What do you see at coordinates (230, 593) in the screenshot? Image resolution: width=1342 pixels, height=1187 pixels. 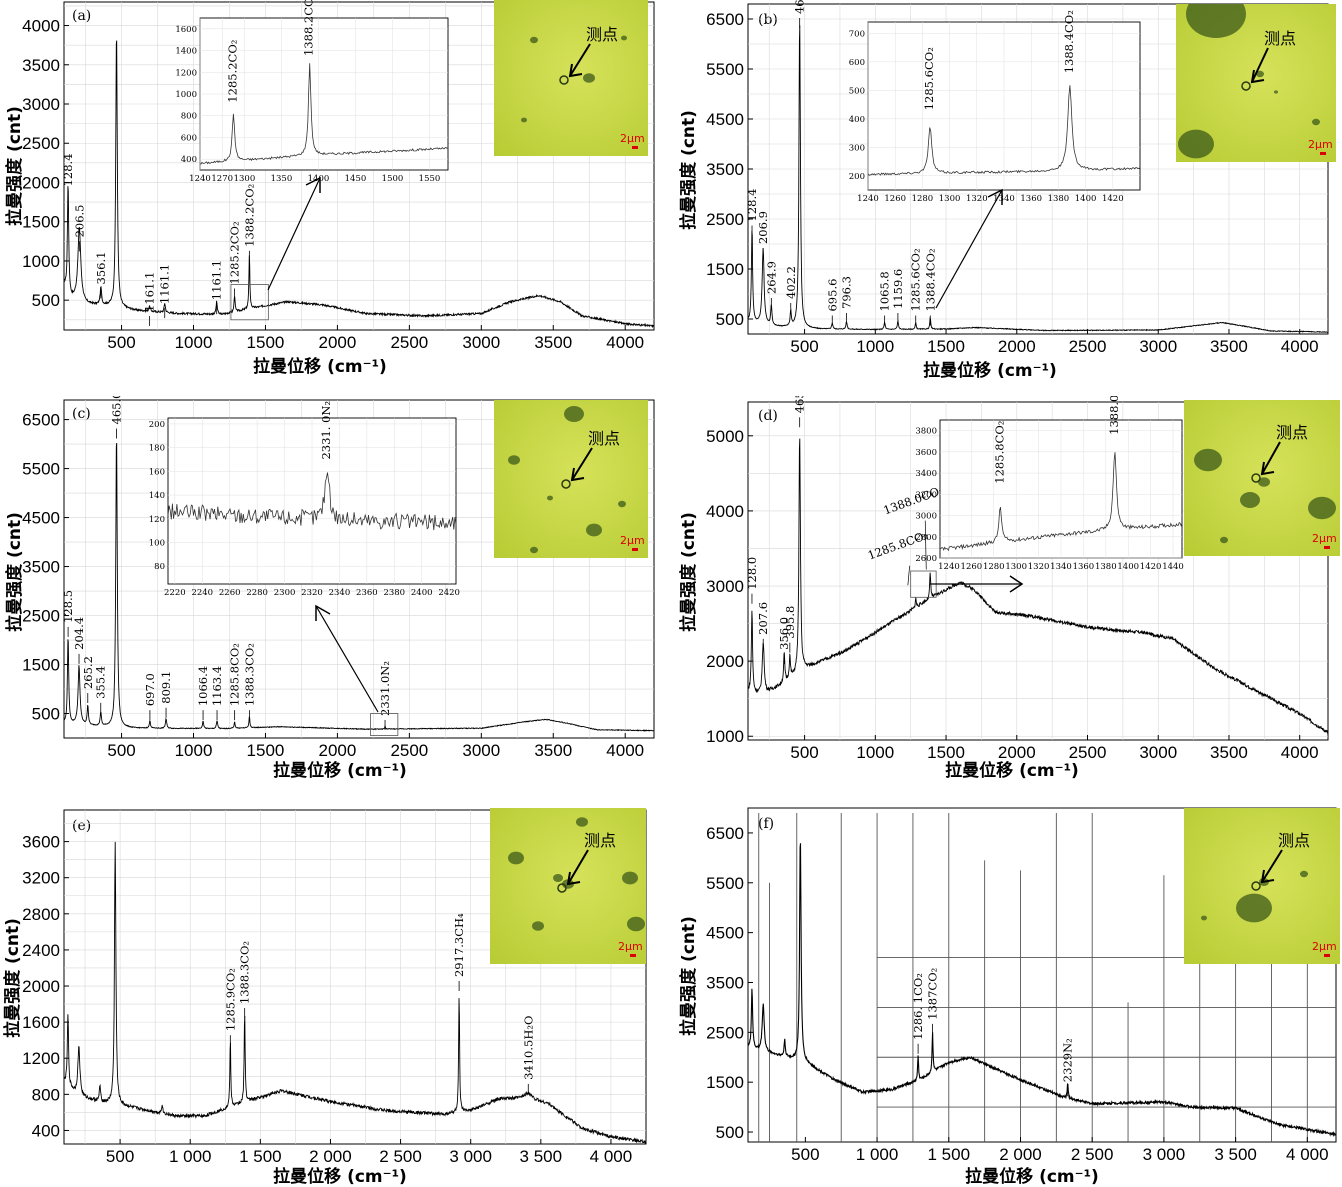 I see `inset-xtick-label: 2260` at bounding box center [230, 593].